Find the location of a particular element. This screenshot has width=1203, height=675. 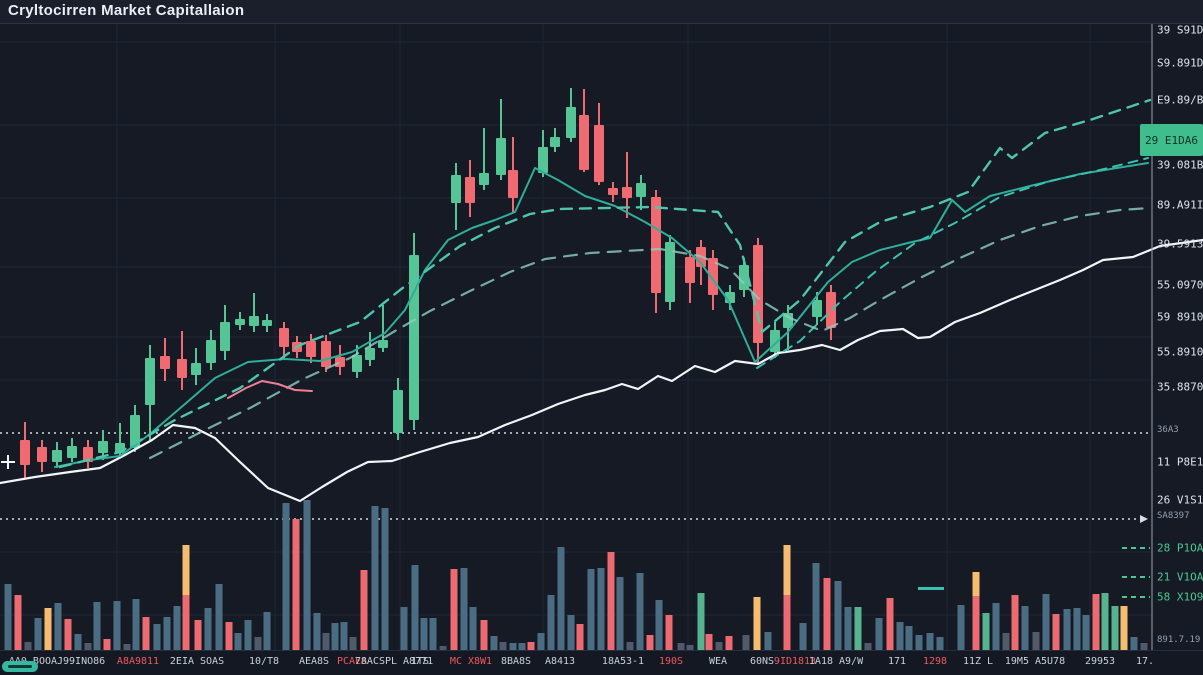

time-axis-strip is located at coordinates (601, 662).